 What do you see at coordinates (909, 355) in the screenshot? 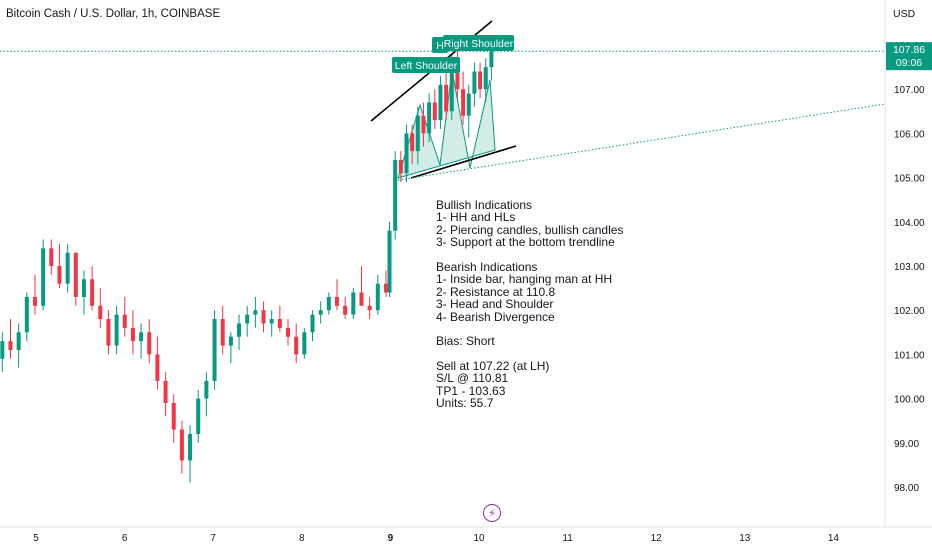
I see `price-tick-label: 101.00` at bounding box center [909, 355].